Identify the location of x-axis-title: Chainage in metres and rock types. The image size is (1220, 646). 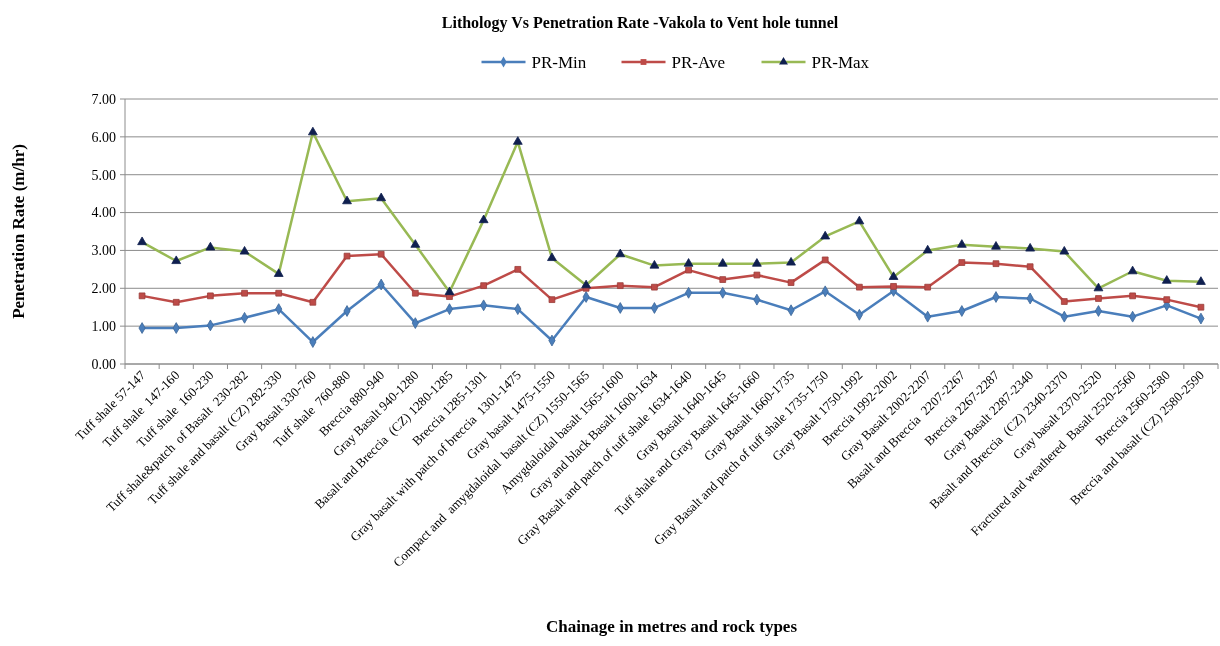
(671, 626).